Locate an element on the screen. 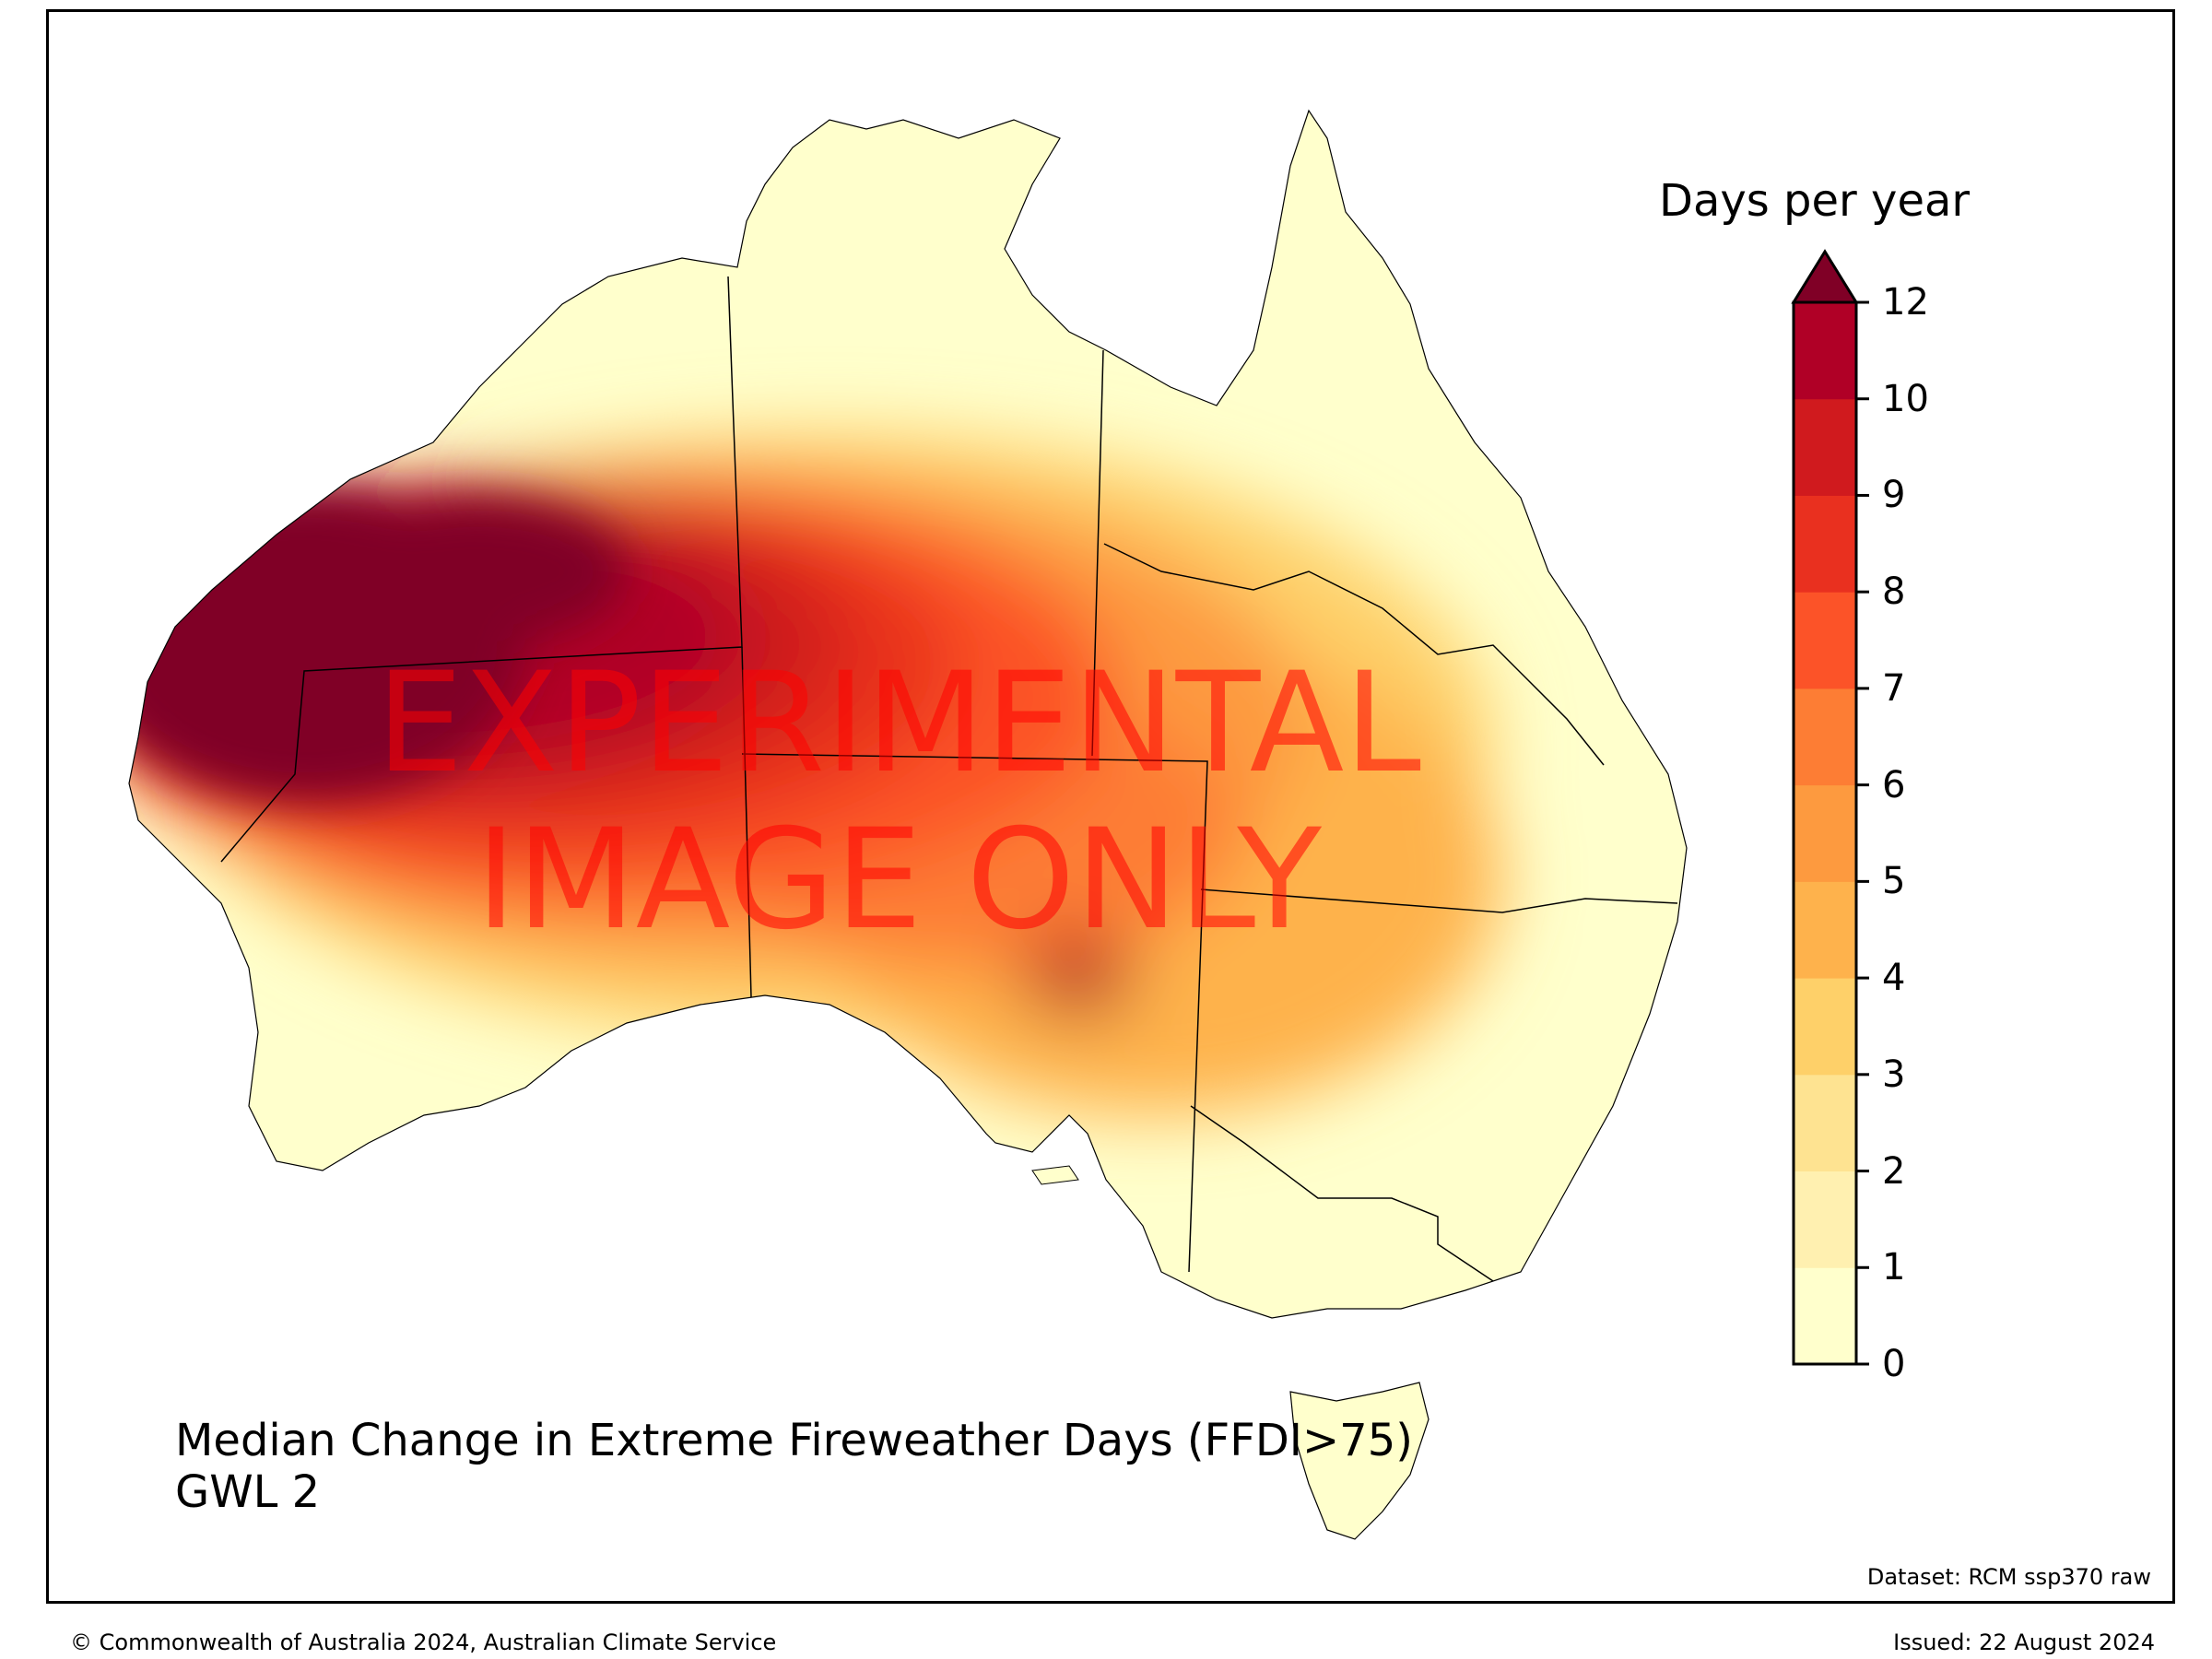  map-title-line-2: GWL 2 is located at coordinates (248, 1492).